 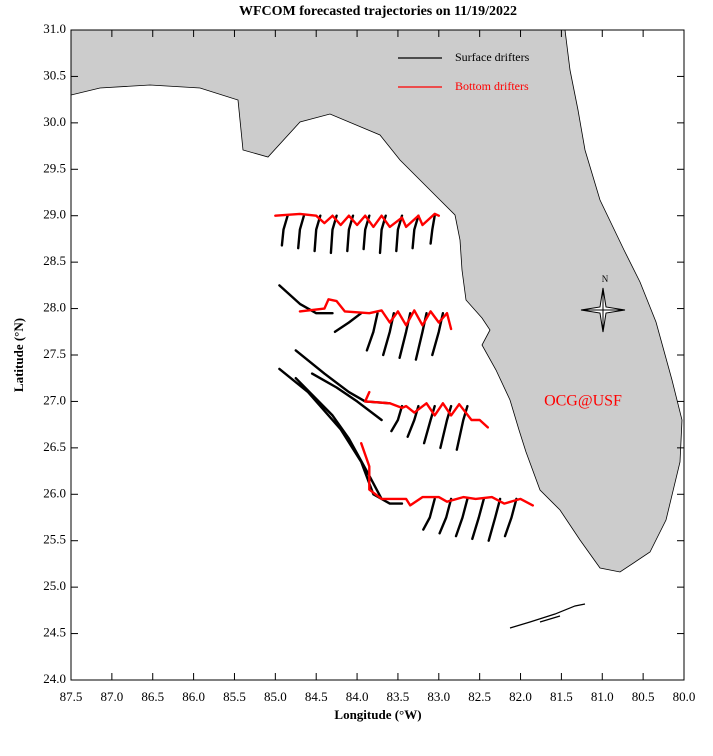 What do you see at coordinates (398, 696) in the screenshot?
I see `x-tick-label: 83.5` at bounding box center [398, 696].